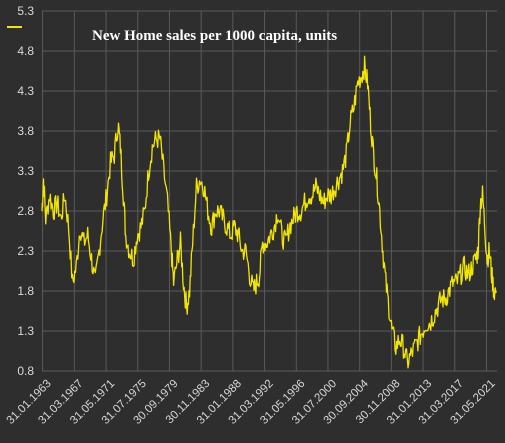  I want to click on y-tick-label: 1.8, so click(25, 291).